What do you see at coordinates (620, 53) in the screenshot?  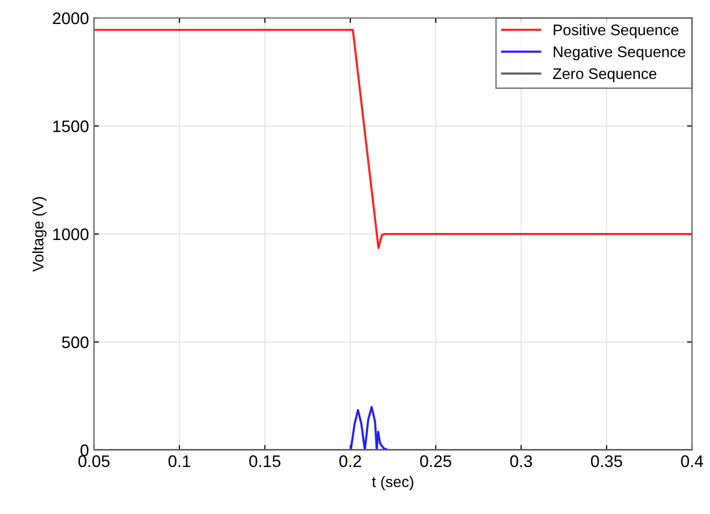 I see `legend-label: Negative Sequence` at bounding box center [620, 53].